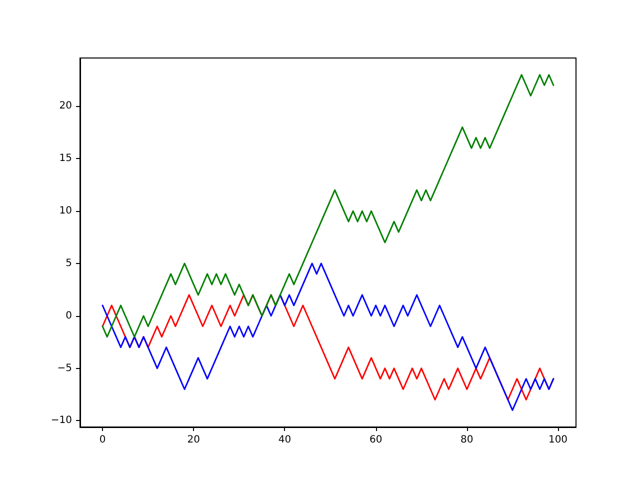 The width and height of the screenshot is (640, 480). Describe the element at coordinates (558, 440) in the screenshot. I see `x-tick-label: 100` at that location.